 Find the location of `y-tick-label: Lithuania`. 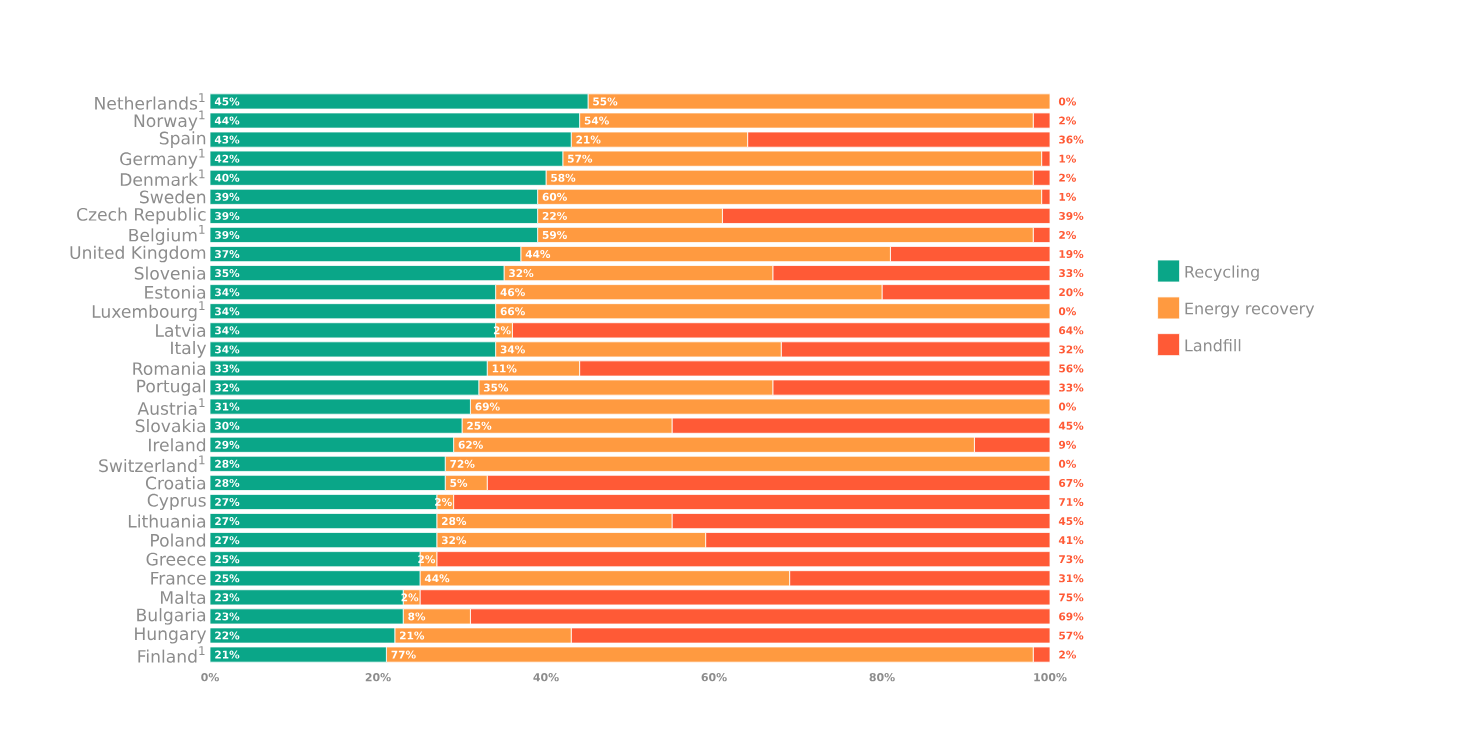

y-tick-label: Lithuania is located at coordinates (167, 521).